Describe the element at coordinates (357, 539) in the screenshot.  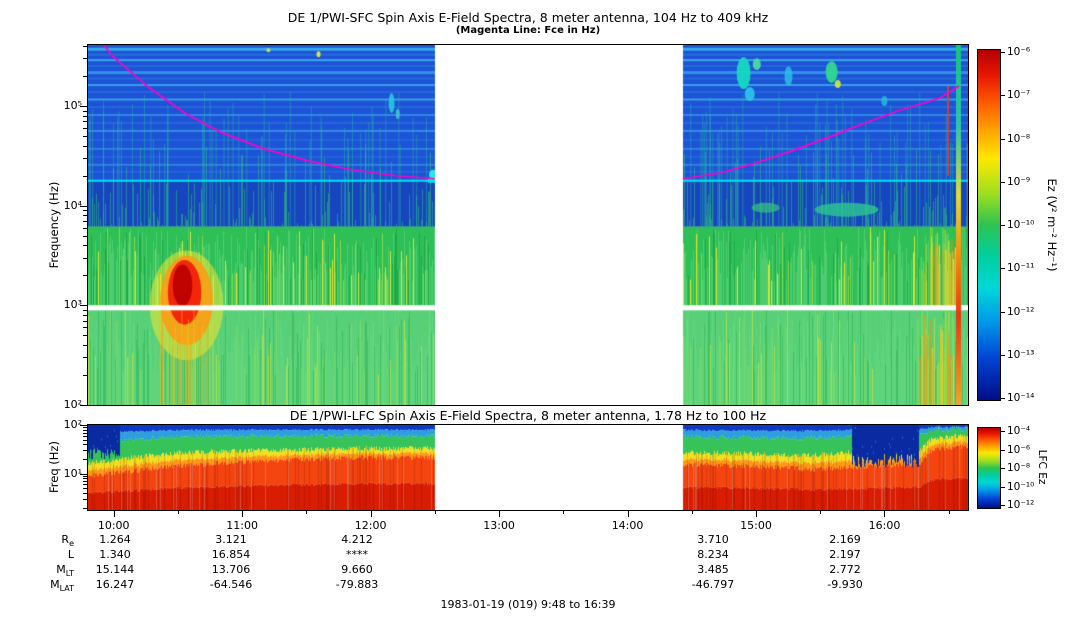
I see `ephemeris-value: 4.212` at that location.